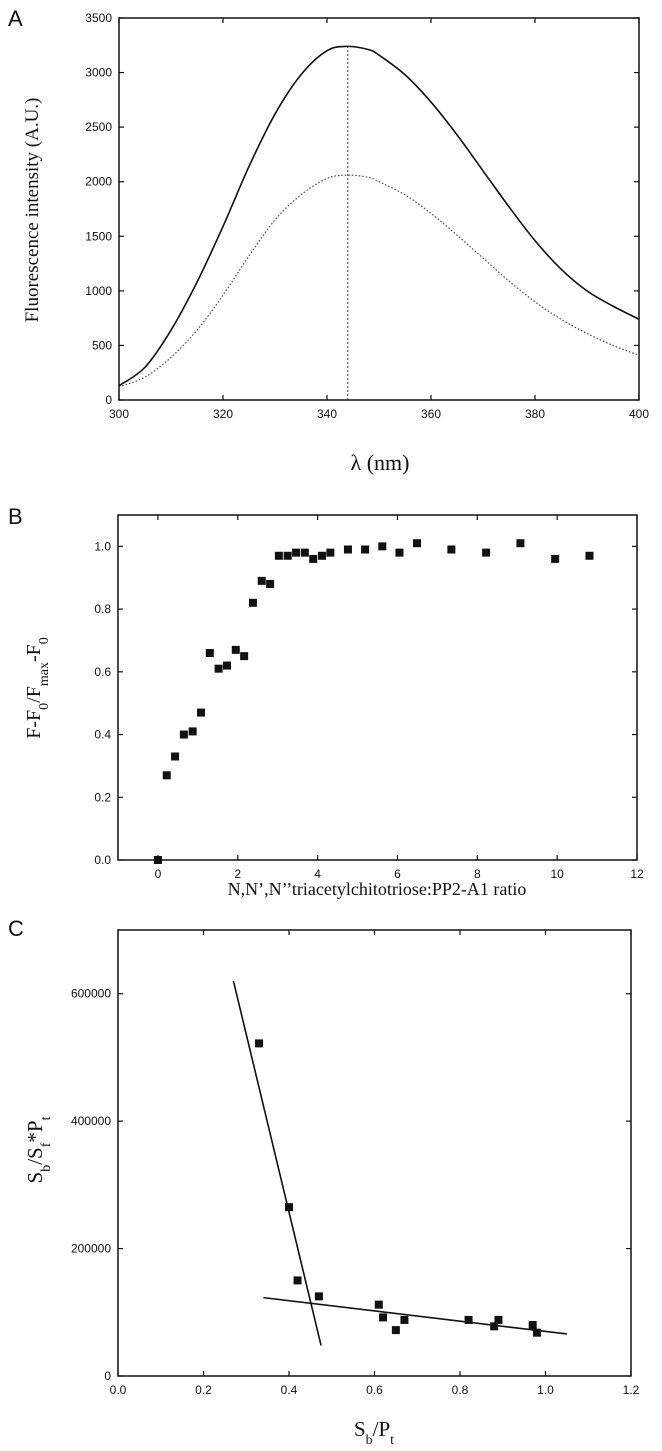  I want to click on y-axis-title-a: Fluorescence intensity (A.U.), so click(32, 210).